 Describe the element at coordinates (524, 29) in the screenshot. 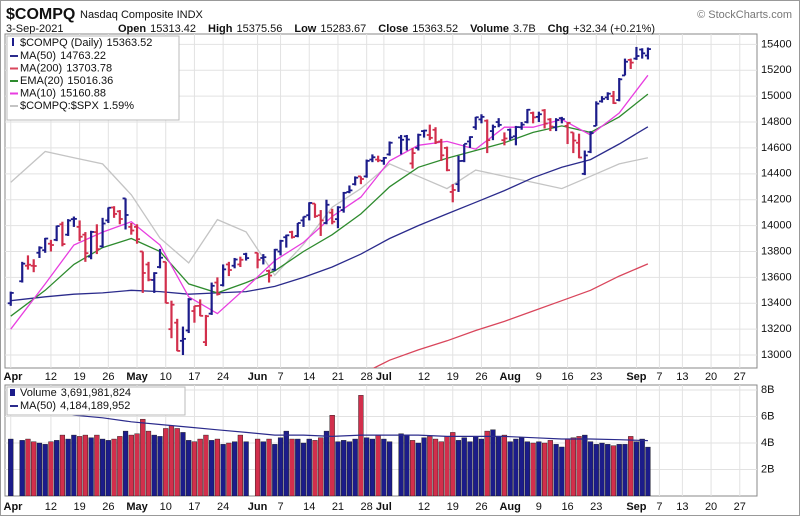

I see `quote-value: 3.7B` at that location.